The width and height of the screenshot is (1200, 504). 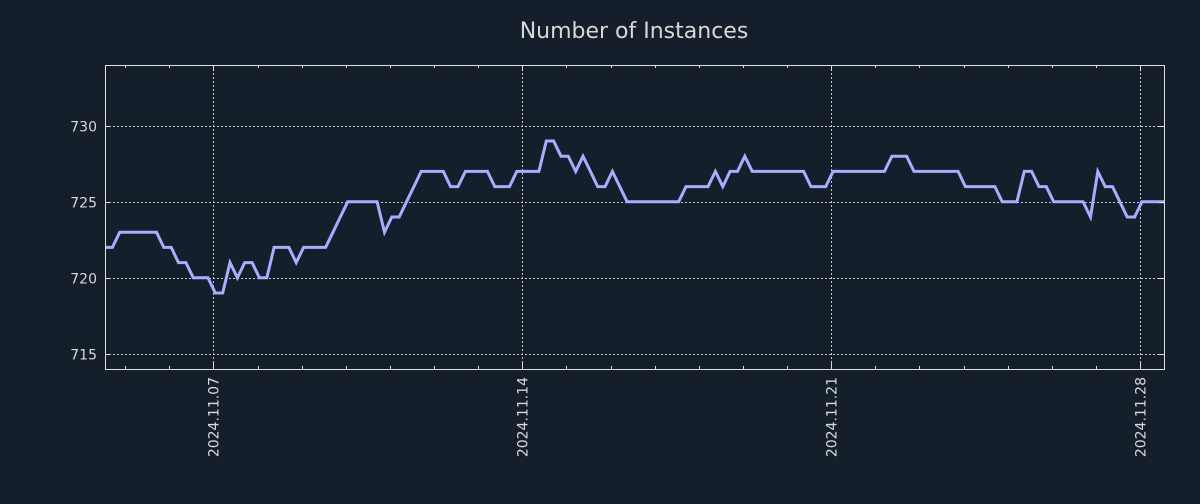 I want to click on x-tick-label: 2024.11.14, so click(x=524, y=417).